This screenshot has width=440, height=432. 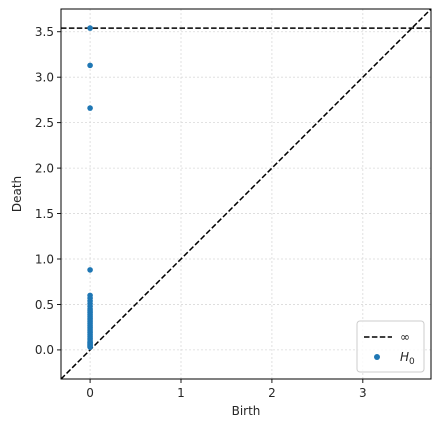 I want to click on legend-h0-marker, so click(x=377, y=357).